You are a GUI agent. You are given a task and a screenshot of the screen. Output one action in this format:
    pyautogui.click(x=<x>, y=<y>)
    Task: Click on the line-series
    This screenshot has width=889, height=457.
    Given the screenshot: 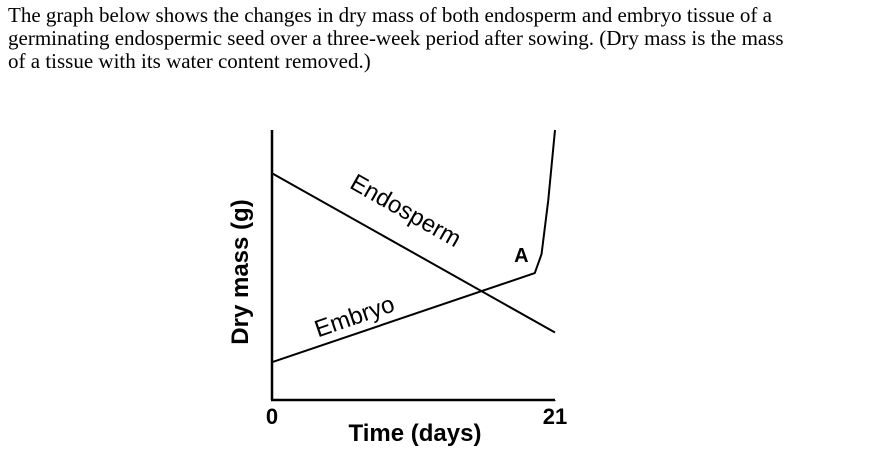 What is the action you would take?
    pyautogui.click(x=413, y=253)
    